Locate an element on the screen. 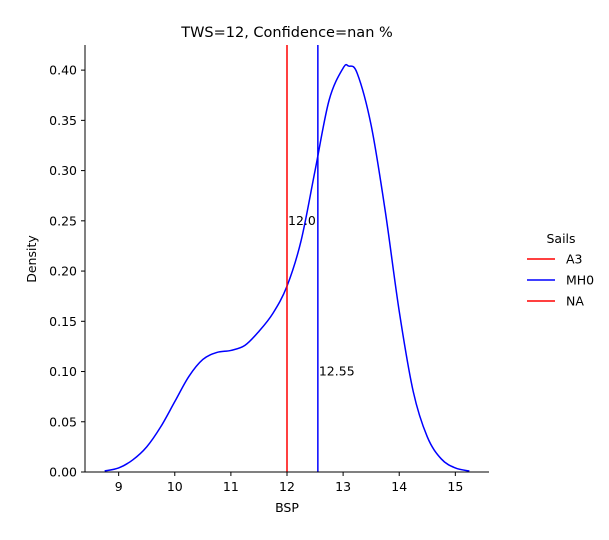  x-tick-label: 11 is located at coordinates (231, 486).